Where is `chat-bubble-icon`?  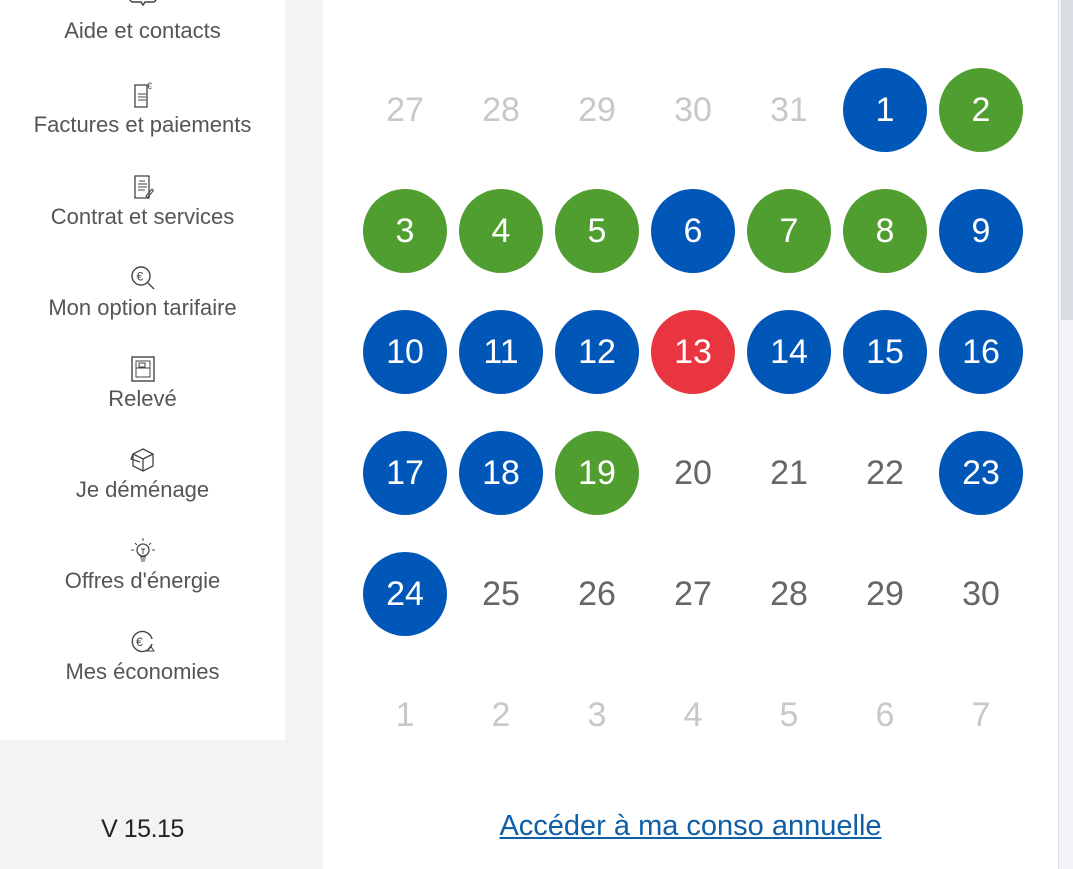
chat-bubble-icon is located at coordinates (143, 8).